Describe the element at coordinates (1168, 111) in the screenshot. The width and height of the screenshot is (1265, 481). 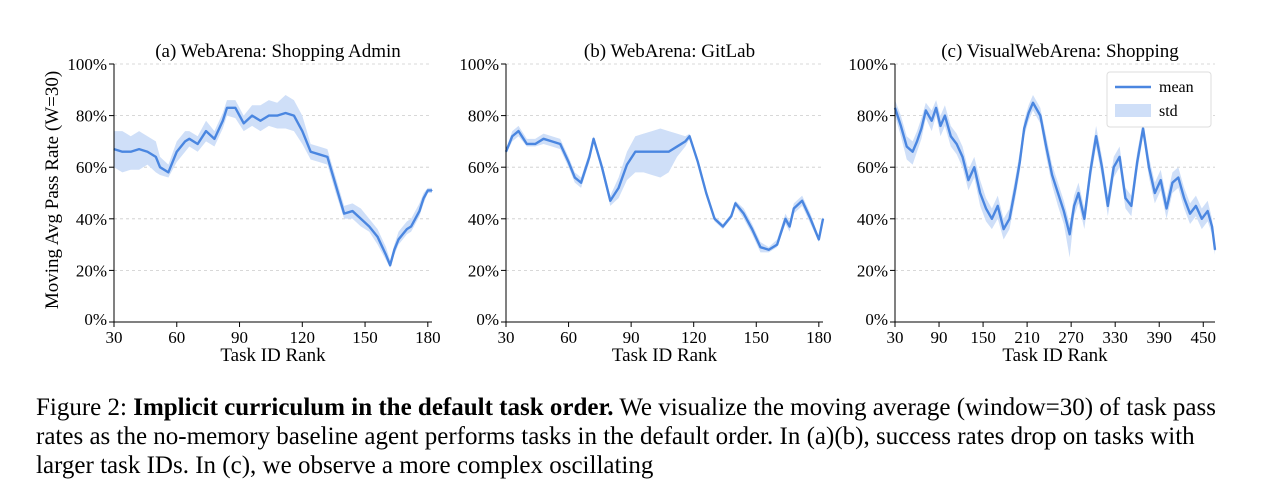
I see `legend-std-label: std` at that location.